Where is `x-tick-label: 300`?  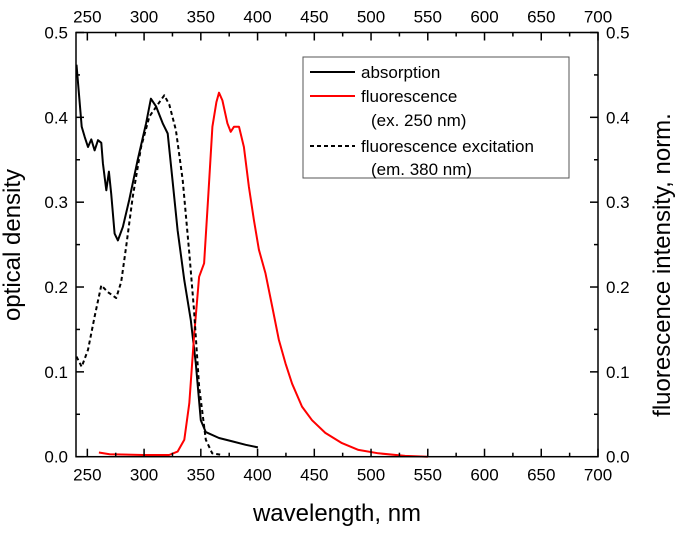
x-tick-label: 300 is located at coordinates (144, 475).